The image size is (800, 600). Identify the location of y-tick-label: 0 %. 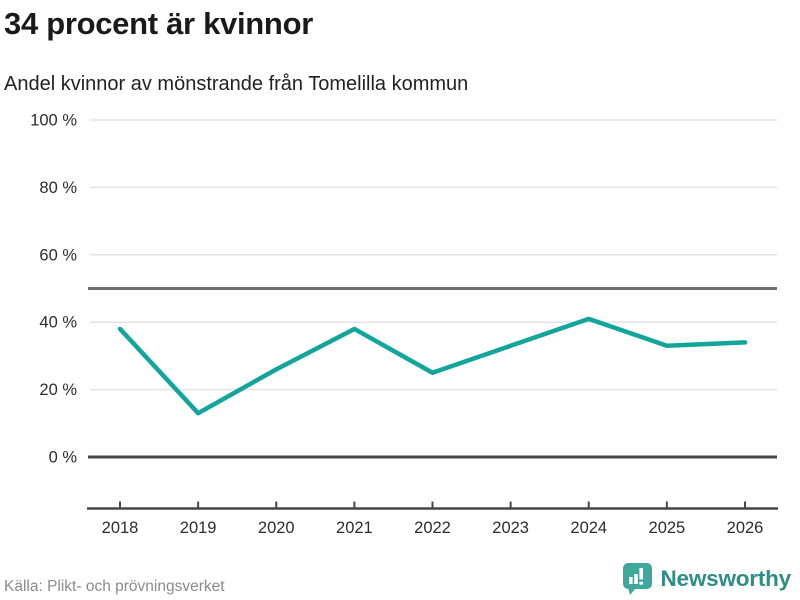
(63, 458).